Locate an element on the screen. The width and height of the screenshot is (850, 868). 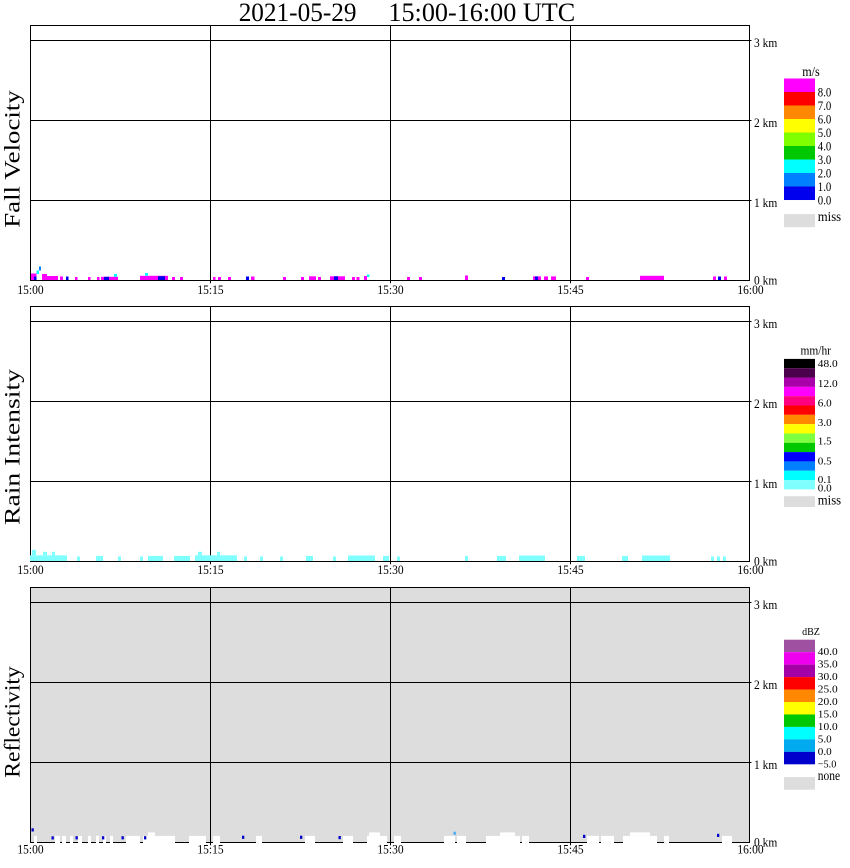
svg-text: 15:00-16:00 UTC is located at coordinates (481, 13).